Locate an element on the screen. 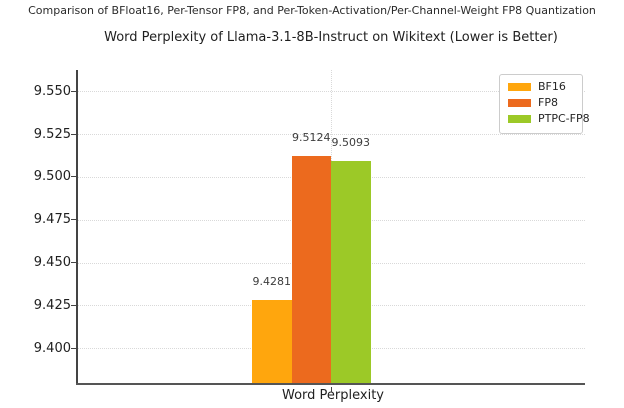 This screenshot has width=624, height=408. legend: BF16 FP8 PTPC-FP8 is located at coordinates (544, 104).